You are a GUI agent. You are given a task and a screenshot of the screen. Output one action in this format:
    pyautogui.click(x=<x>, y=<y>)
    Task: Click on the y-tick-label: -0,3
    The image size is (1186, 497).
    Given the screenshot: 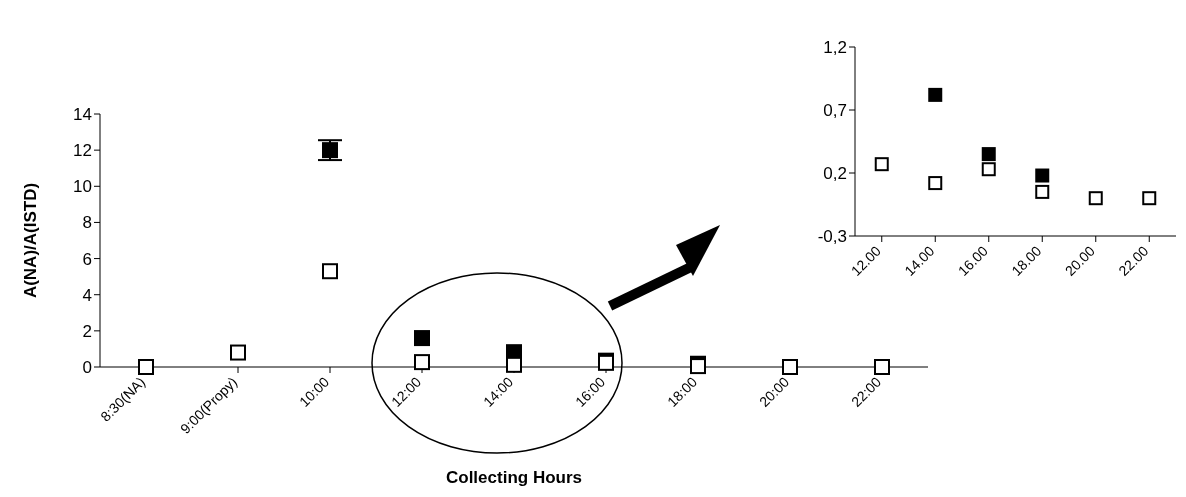 What is the action you would take?
    pyautogui.click(x=832, y=237)
    